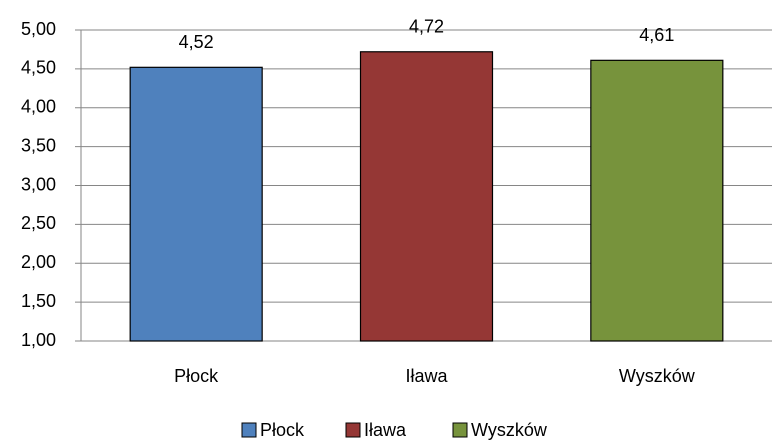 The width and height of the screenshot is (773, 441). I want to click on y-tick-label: 4,00, so click(38, 107).